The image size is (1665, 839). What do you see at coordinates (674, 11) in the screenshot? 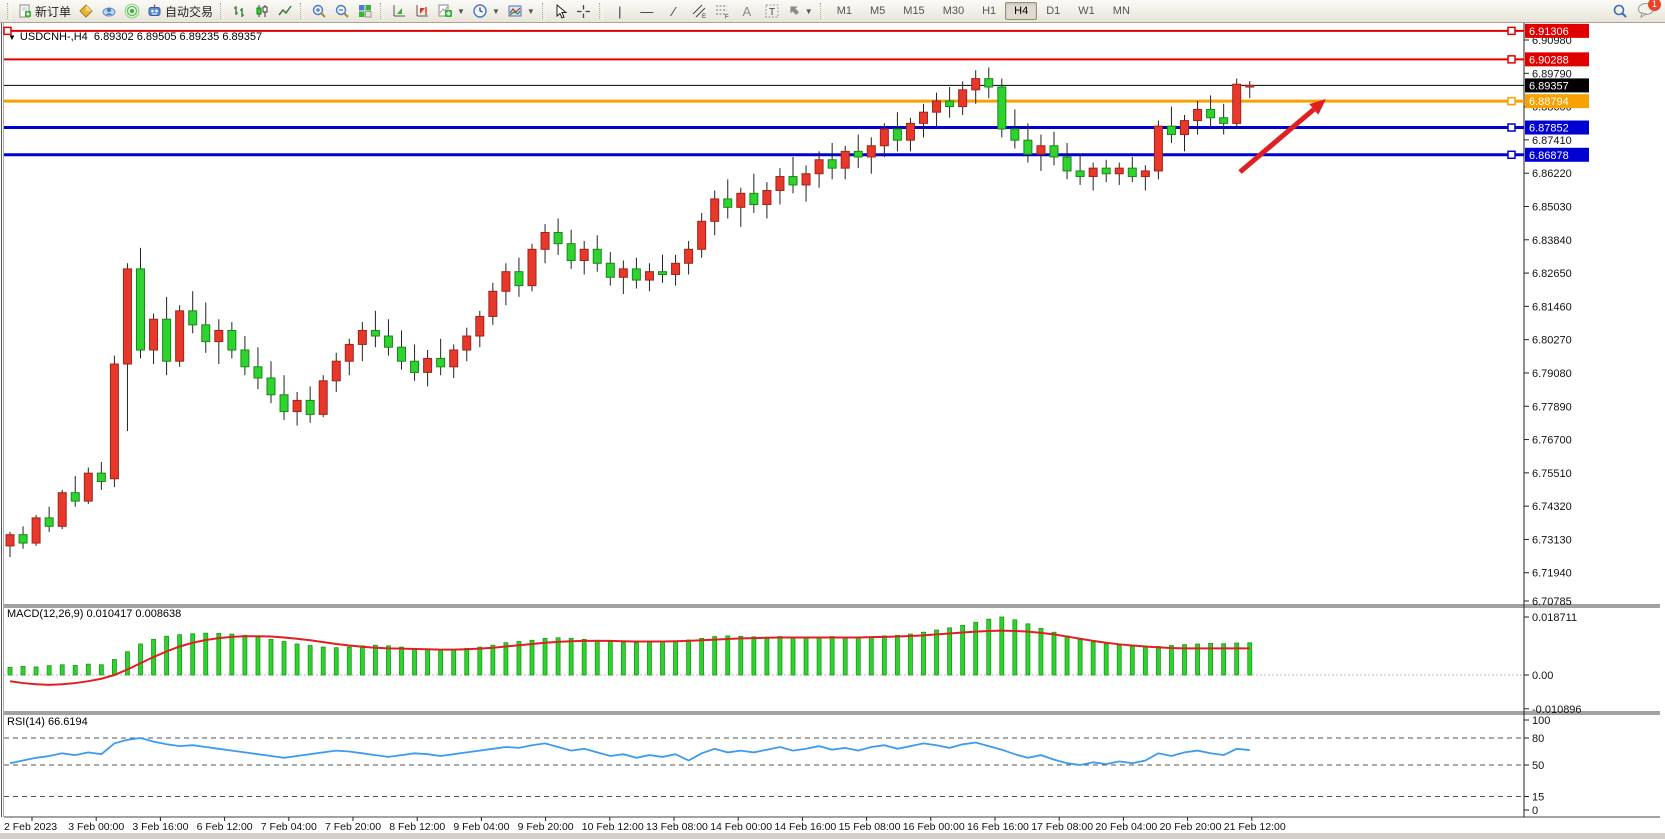
I see `trendline-tool-button: ∕` at bounding box center [674, 11].